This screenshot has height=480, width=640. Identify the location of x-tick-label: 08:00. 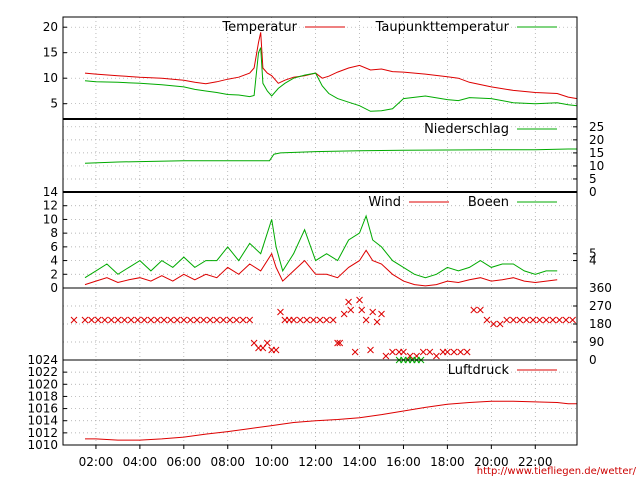
(227, 462).